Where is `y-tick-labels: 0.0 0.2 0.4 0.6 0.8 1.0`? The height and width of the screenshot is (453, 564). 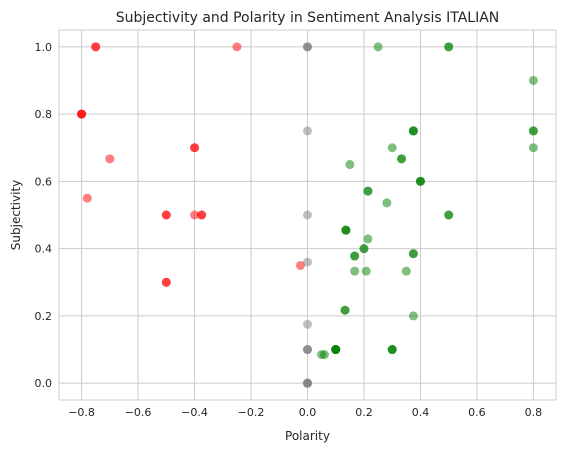 y-tick-labels: 0.0 0.2 0.4 0.6 0.8 1.0 is located at coordinates (44, 215).